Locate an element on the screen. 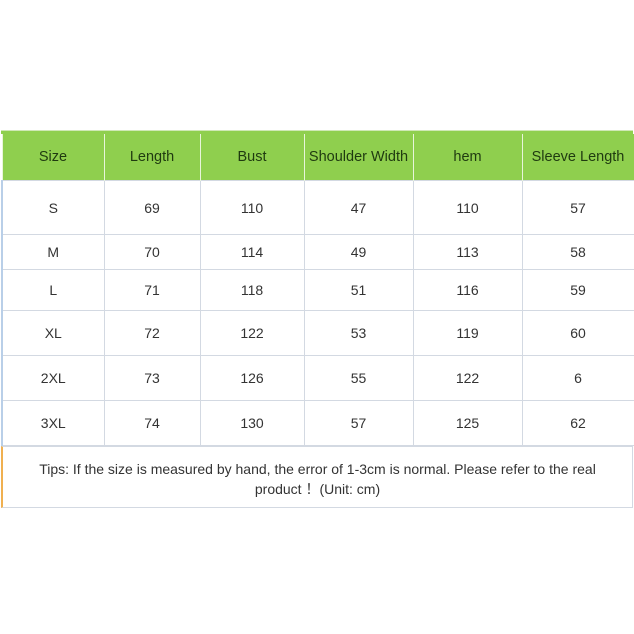 The width and height of the screenshot is (634, 634). table-row: L 71 118 51 116 59 is located at coordinates (317, 290).